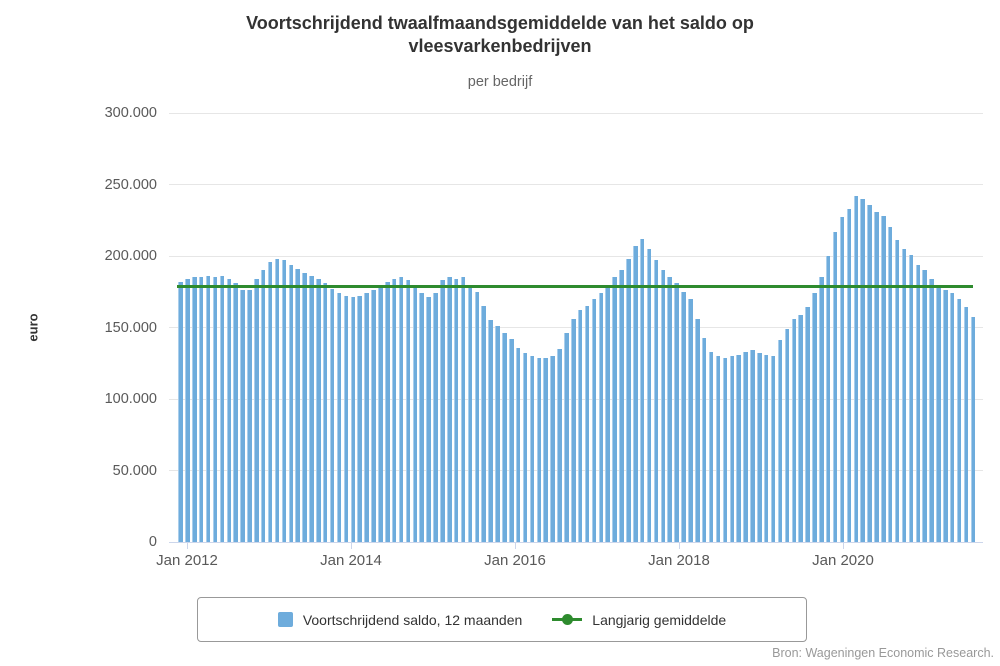  What do you see at coordinates (130, 399) in the screenshot?
I see `y-tick-label: 100.000` at bounding box center [130, 399].